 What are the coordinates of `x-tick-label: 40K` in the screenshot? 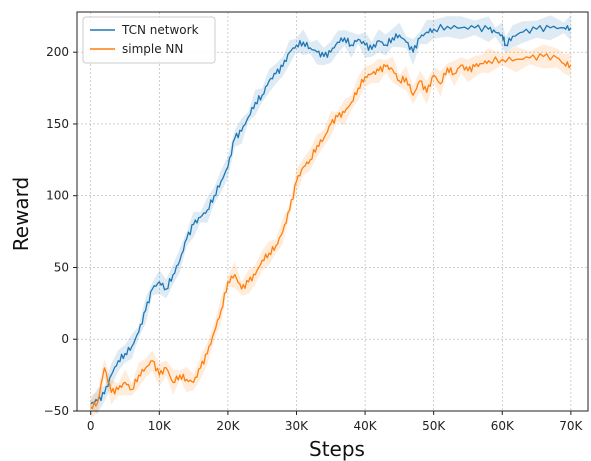 It's located at (366, 426).